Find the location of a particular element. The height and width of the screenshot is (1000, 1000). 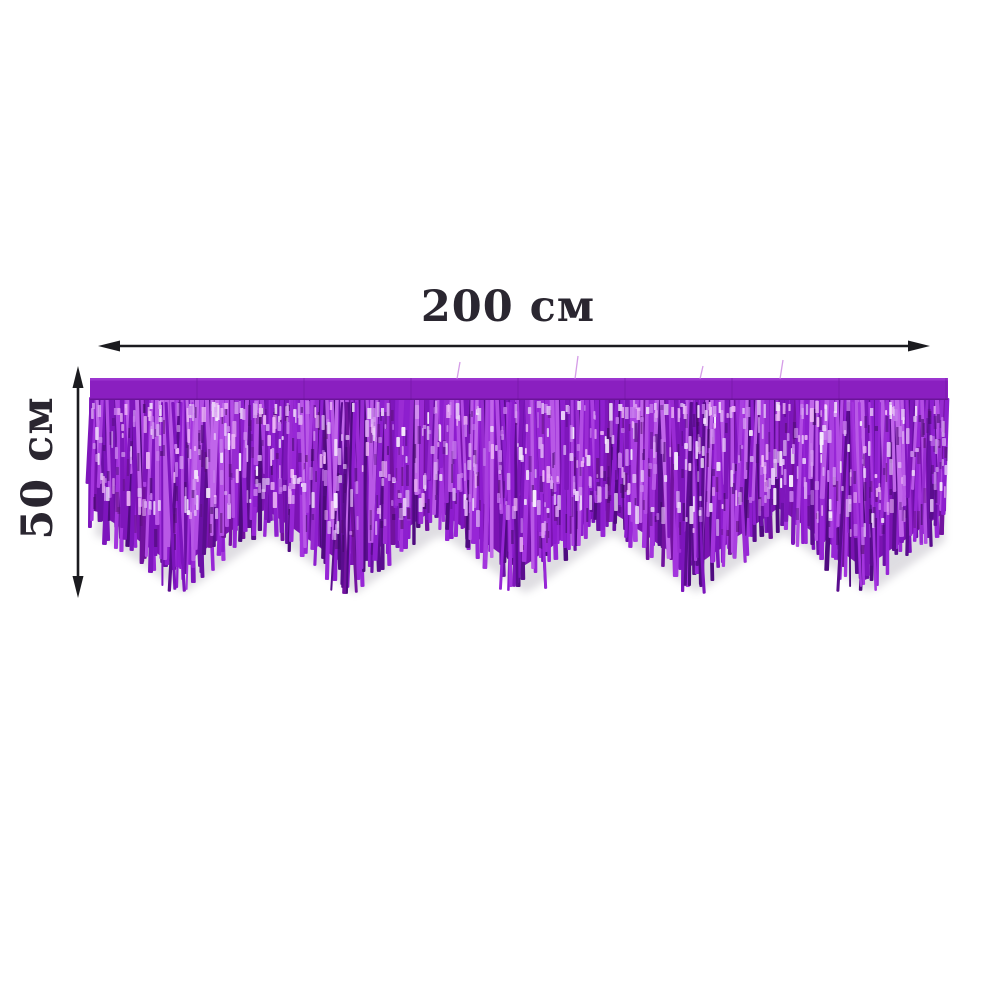

width-dimension-label: 200 см is located at coordinates (508, 307).